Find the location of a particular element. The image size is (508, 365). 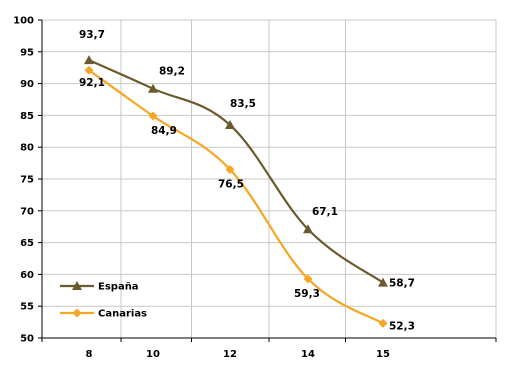

x-axis-ticks: 8 10 12 14 15 is located at coordinates (238, 354).